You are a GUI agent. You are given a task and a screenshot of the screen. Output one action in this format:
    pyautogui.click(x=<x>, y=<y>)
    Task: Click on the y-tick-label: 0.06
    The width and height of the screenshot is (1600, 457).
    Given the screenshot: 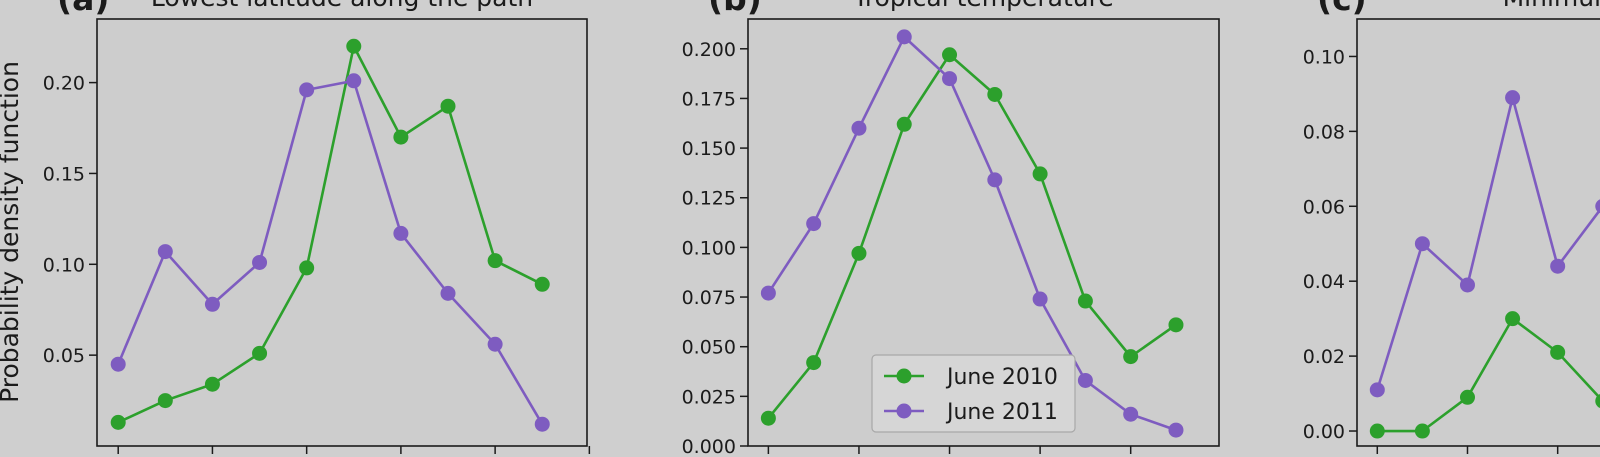 What is the action you would take?
    pyautogui.click(x=1324, y=207)
    